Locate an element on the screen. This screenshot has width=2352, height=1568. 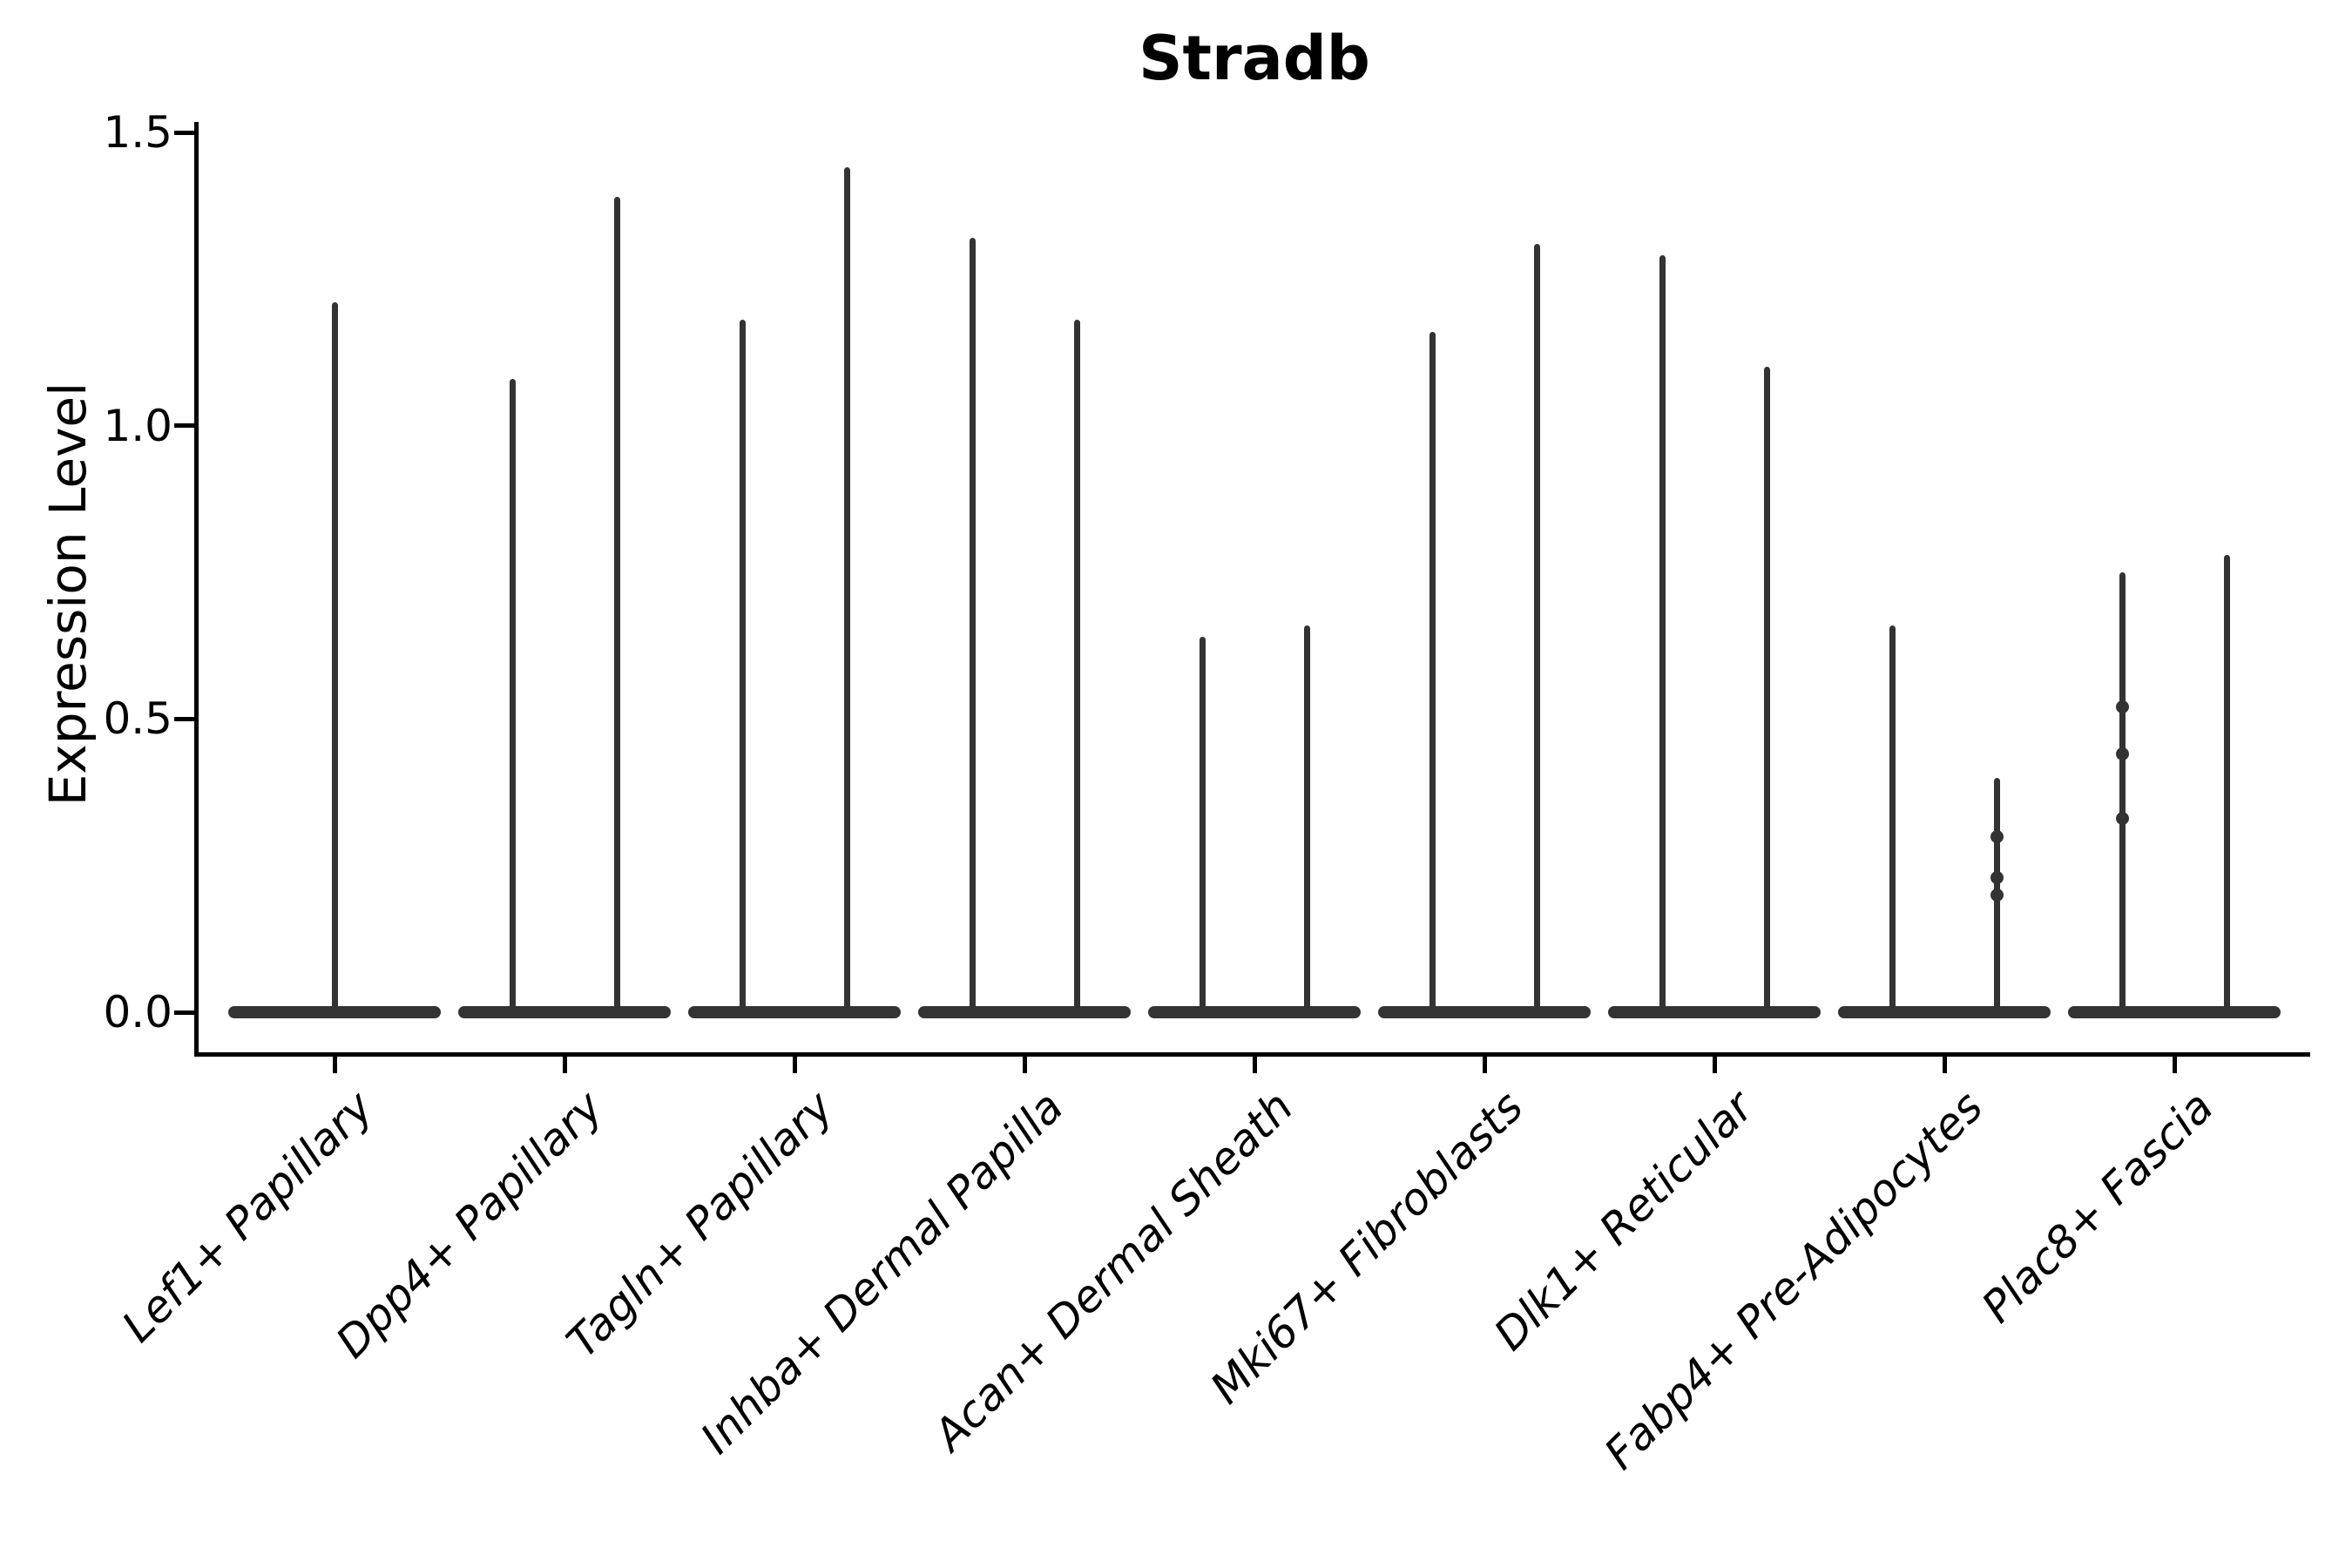
y-tick-label: 1.5 is located at coordinates (137, 132).